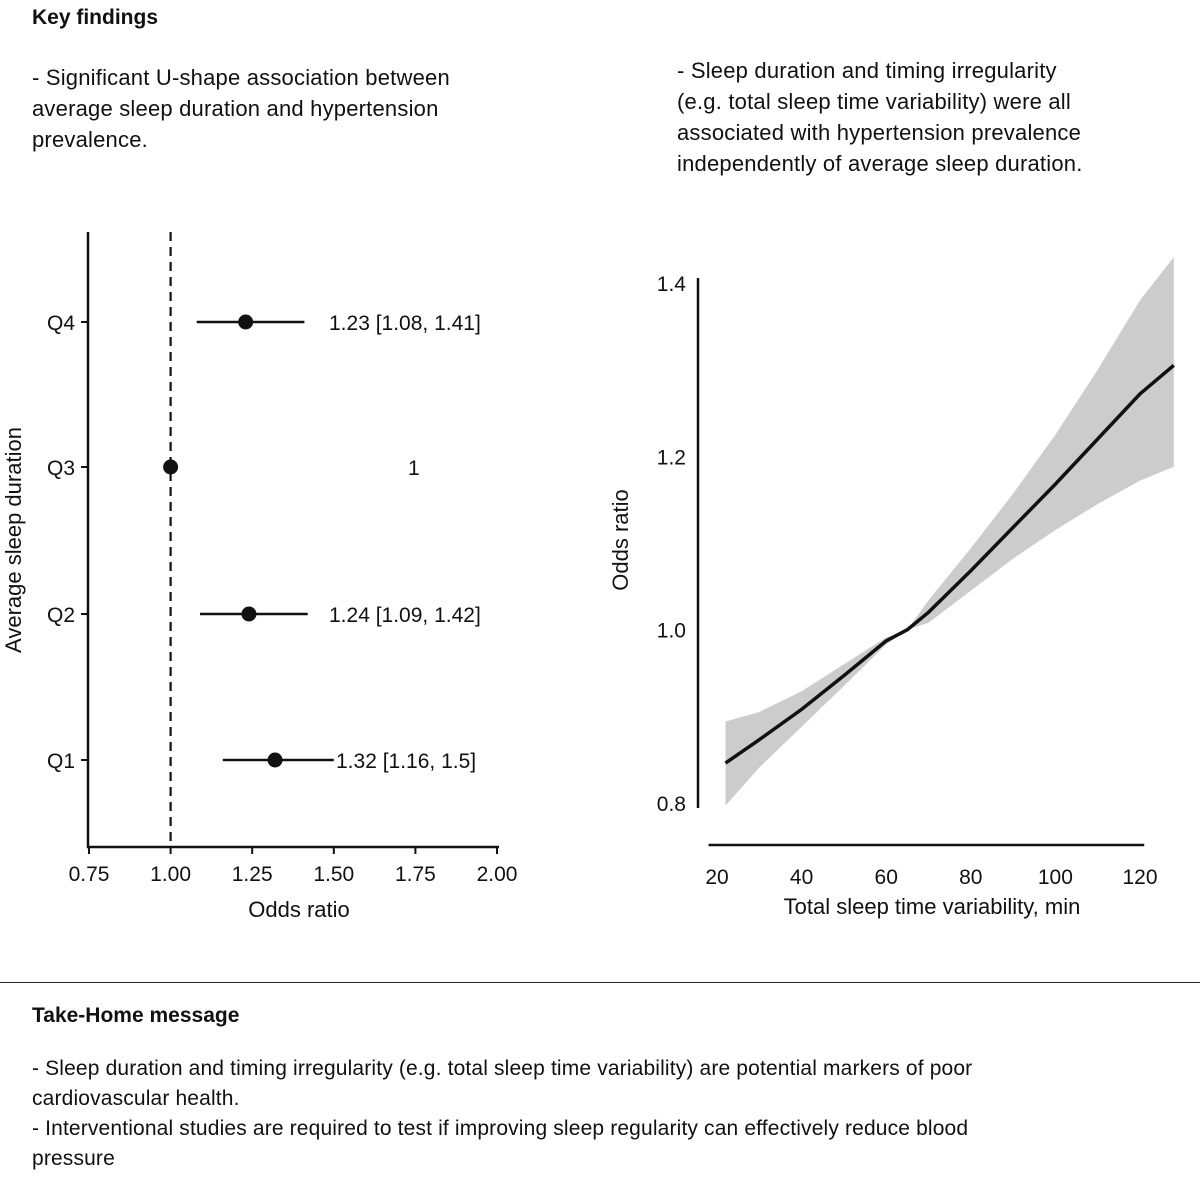  I want to click on x-axis-title: Total sleep time variability, min, so click(932, 906).